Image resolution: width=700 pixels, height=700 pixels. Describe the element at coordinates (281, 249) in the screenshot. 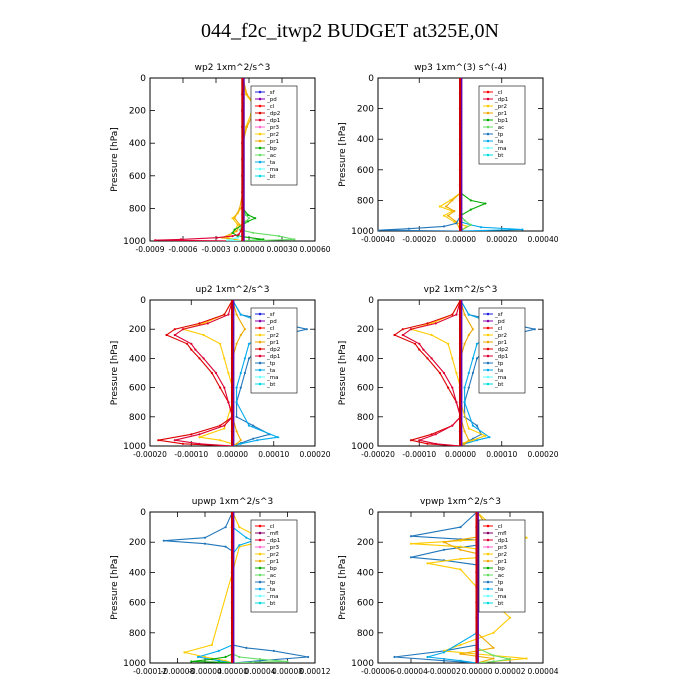

I see `x-tick-label: 0.00030` at that location.